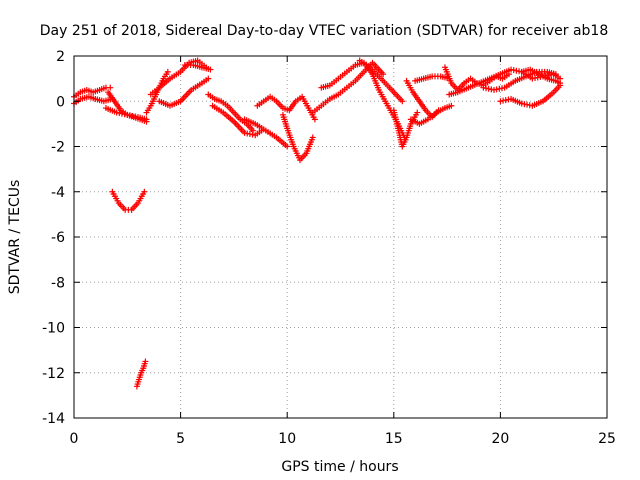 This screenshot has width=640, height=480. Describe the element at coordinates (607, 439) in the screenshot. I see `x-tick-label: 25` at that location.